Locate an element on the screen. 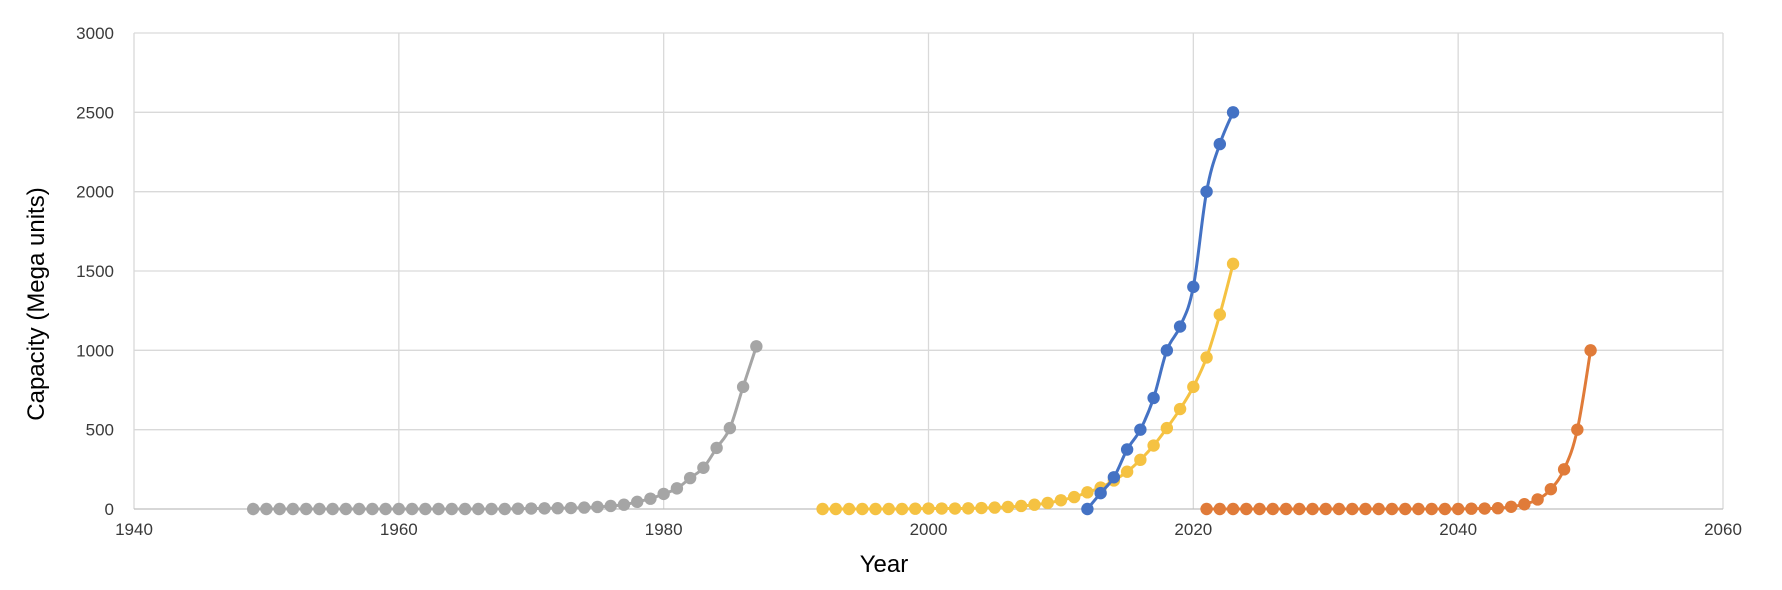 This screenshot has height=590, width=1782. y-axis-title: Capacity (Mega units) is located at coordinates (36, 303).